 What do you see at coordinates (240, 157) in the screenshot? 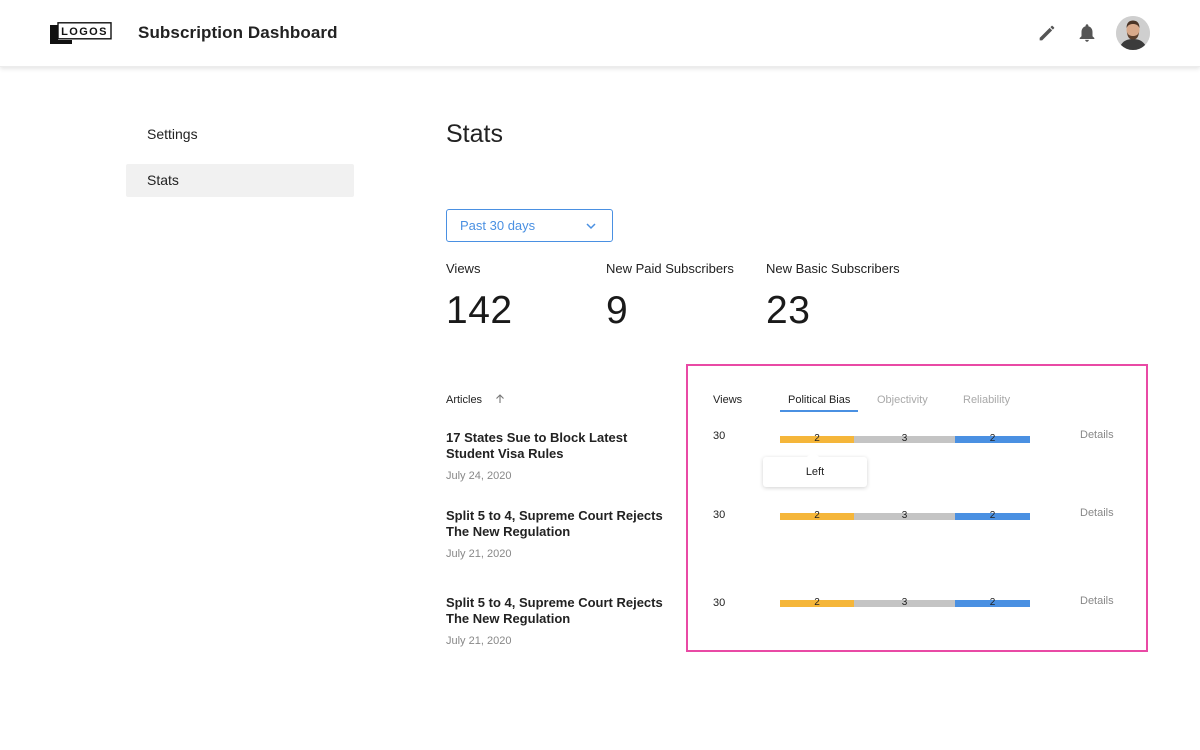
I see `sidebar: Settings Stats` at bounding box center [240, 157].